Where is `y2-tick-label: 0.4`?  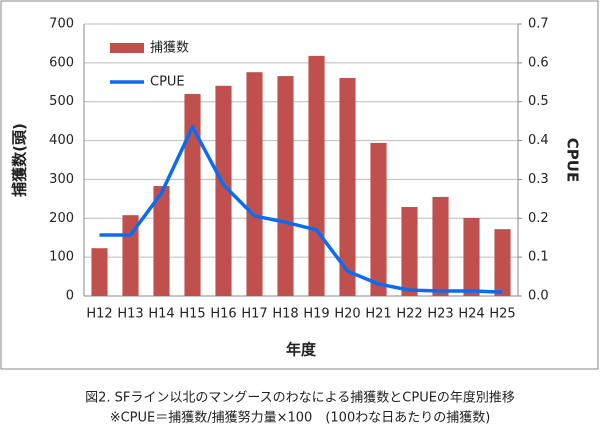
y2-tick-label: 0.4 is located at coordinates (538, 140).